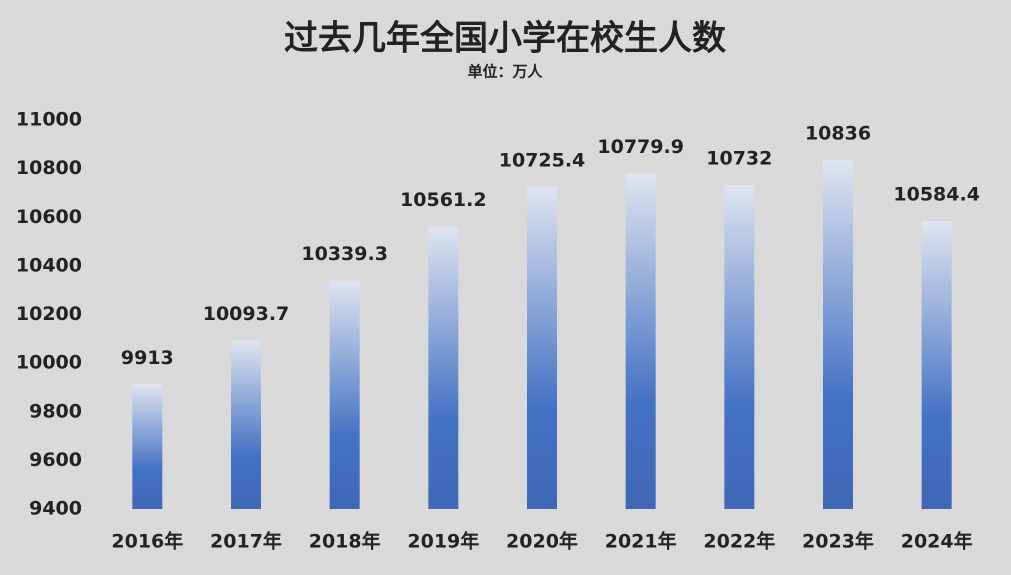 The image size is (1011, 575). What do you see at coordinates (246, 541) in the screenshot?
I see `x-tick-label: 2017年` at bounding box center [246, 541].